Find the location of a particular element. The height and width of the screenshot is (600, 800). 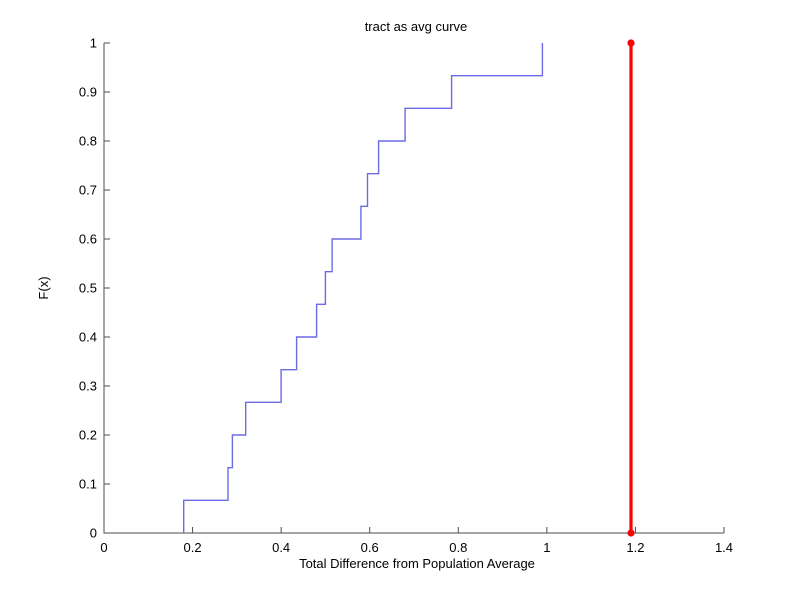

y-tick-label: 0 is located at coordinates (93, 533).